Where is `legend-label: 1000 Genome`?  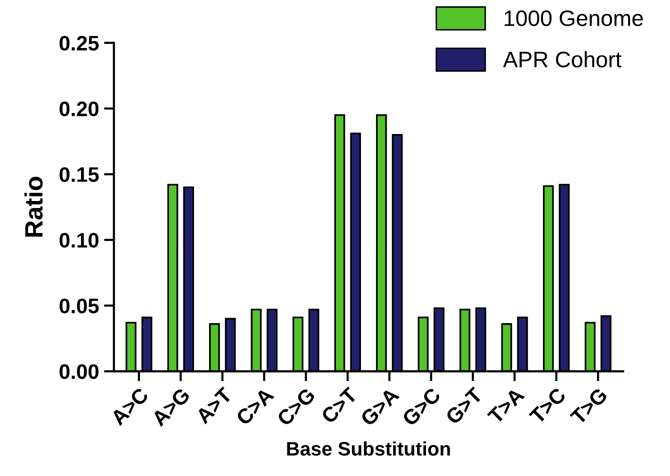 legend-label: 1000 Genome is located at coordinates (573, 18).